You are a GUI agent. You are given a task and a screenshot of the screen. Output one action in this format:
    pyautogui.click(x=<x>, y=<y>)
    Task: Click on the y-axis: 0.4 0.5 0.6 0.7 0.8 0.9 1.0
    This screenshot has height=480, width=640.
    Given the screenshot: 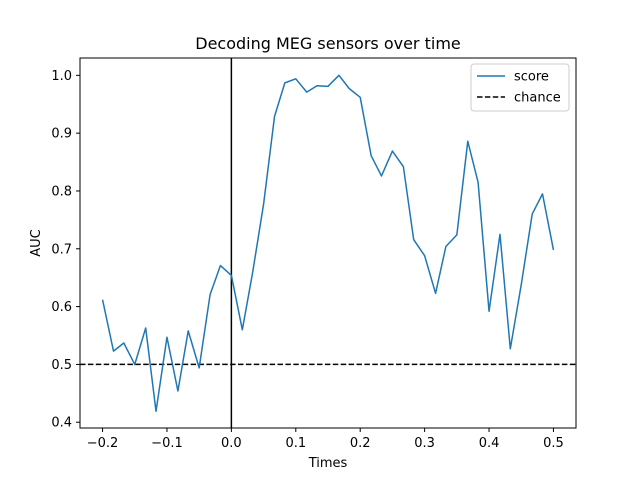 What is the action you would take?
    pyautogui.click(x=65, y=250)
    